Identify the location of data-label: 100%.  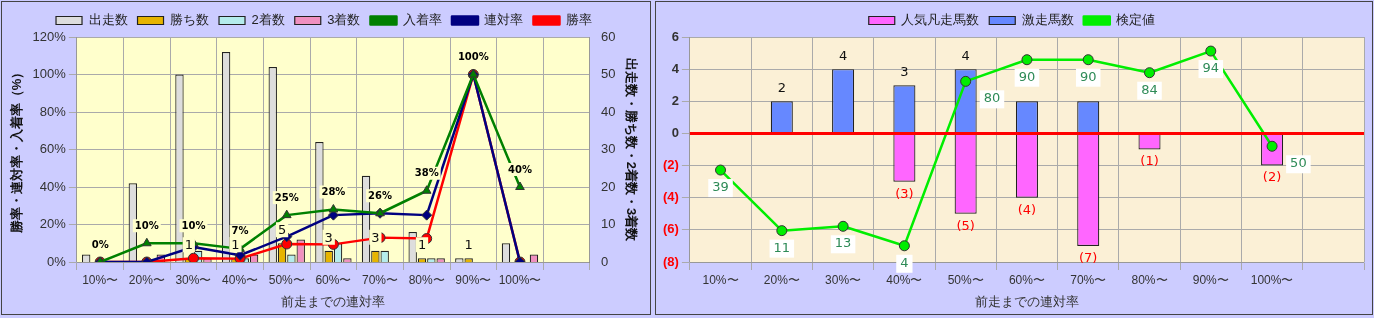
(473, 57).